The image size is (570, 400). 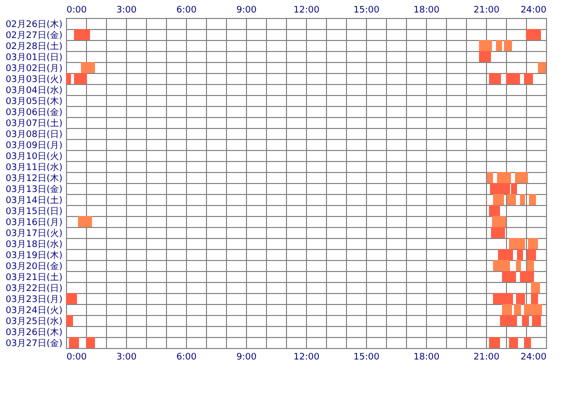 What do you see at coordinates (34, 332) in the screenshot?
I see `y-tick-label: 03月26日(木)` at bounding box center [34, 332].